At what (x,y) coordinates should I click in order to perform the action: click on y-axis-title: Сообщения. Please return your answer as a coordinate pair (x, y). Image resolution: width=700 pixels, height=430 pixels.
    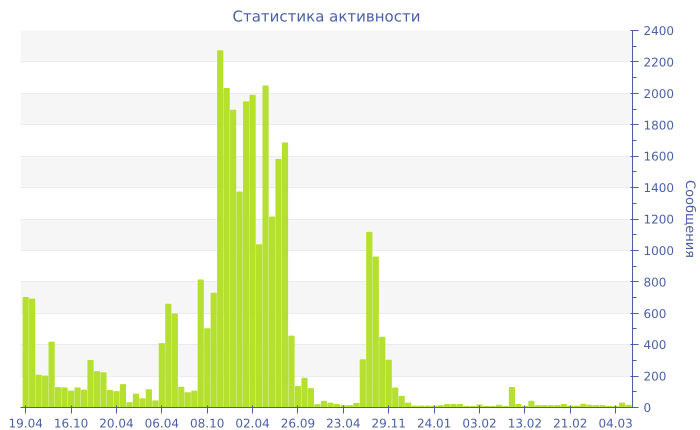
    Looking at the image, I should click on (690, 219).